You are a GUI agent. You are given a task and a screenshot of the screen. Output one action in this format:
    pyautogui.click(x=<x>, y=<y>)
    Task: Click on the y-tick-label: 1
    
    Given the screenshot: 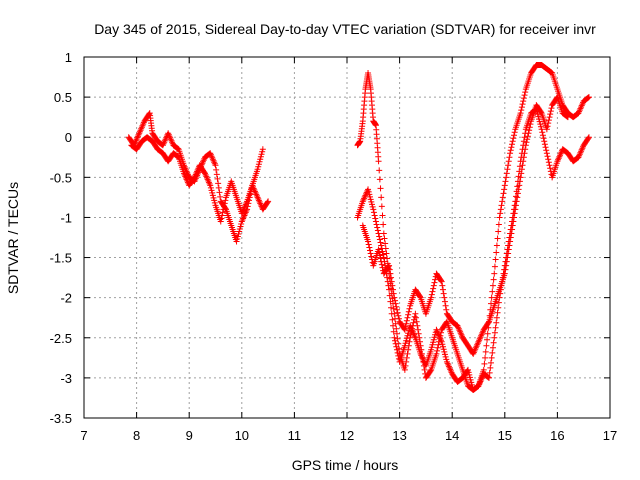 What is the action you would take?
    pyautogui.click(x=68, y=57)
    